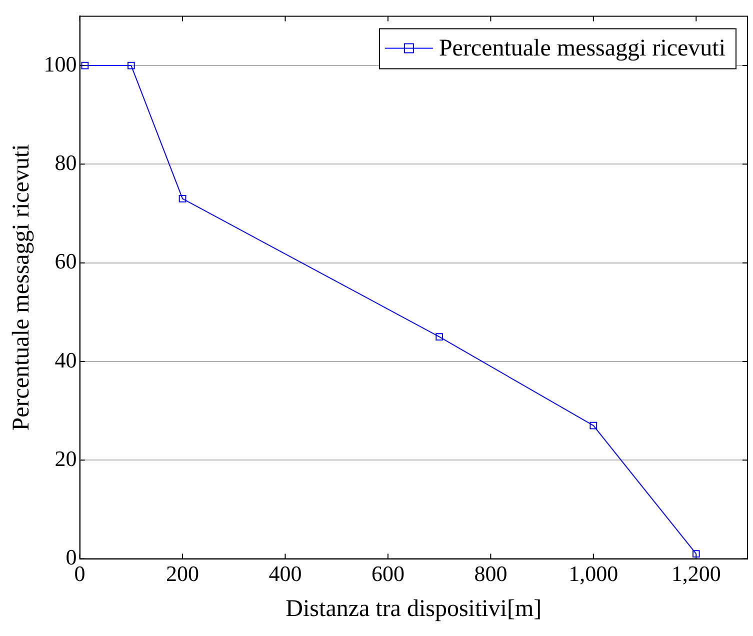 Image resolution: width=753 pixels, height=636 pixels. I want to click on y-tick-label: 0, so click(71, 557).